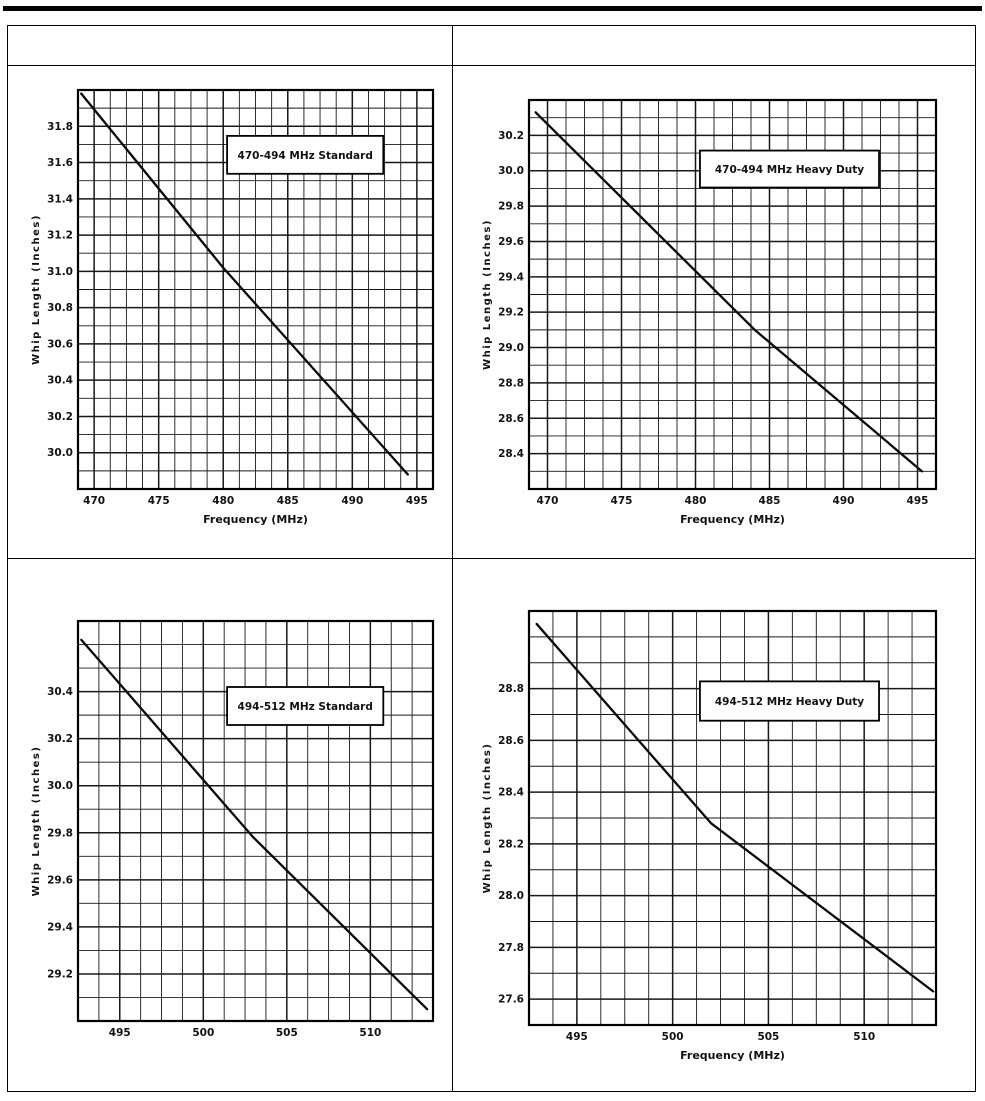 This screenshot has height=1101, width=985. I want to click on y-tick-label: 31.4, so click(60, 199).